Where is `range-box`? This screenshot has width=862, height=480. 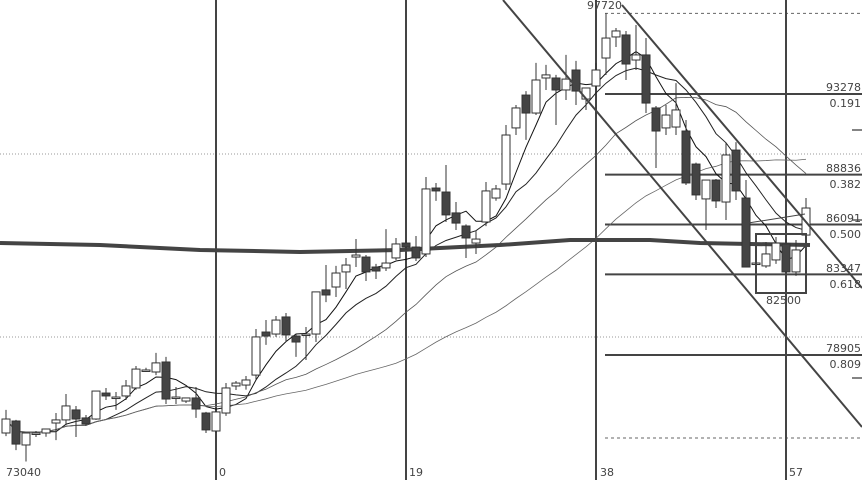
range-box is located at coordinates (781, 263).